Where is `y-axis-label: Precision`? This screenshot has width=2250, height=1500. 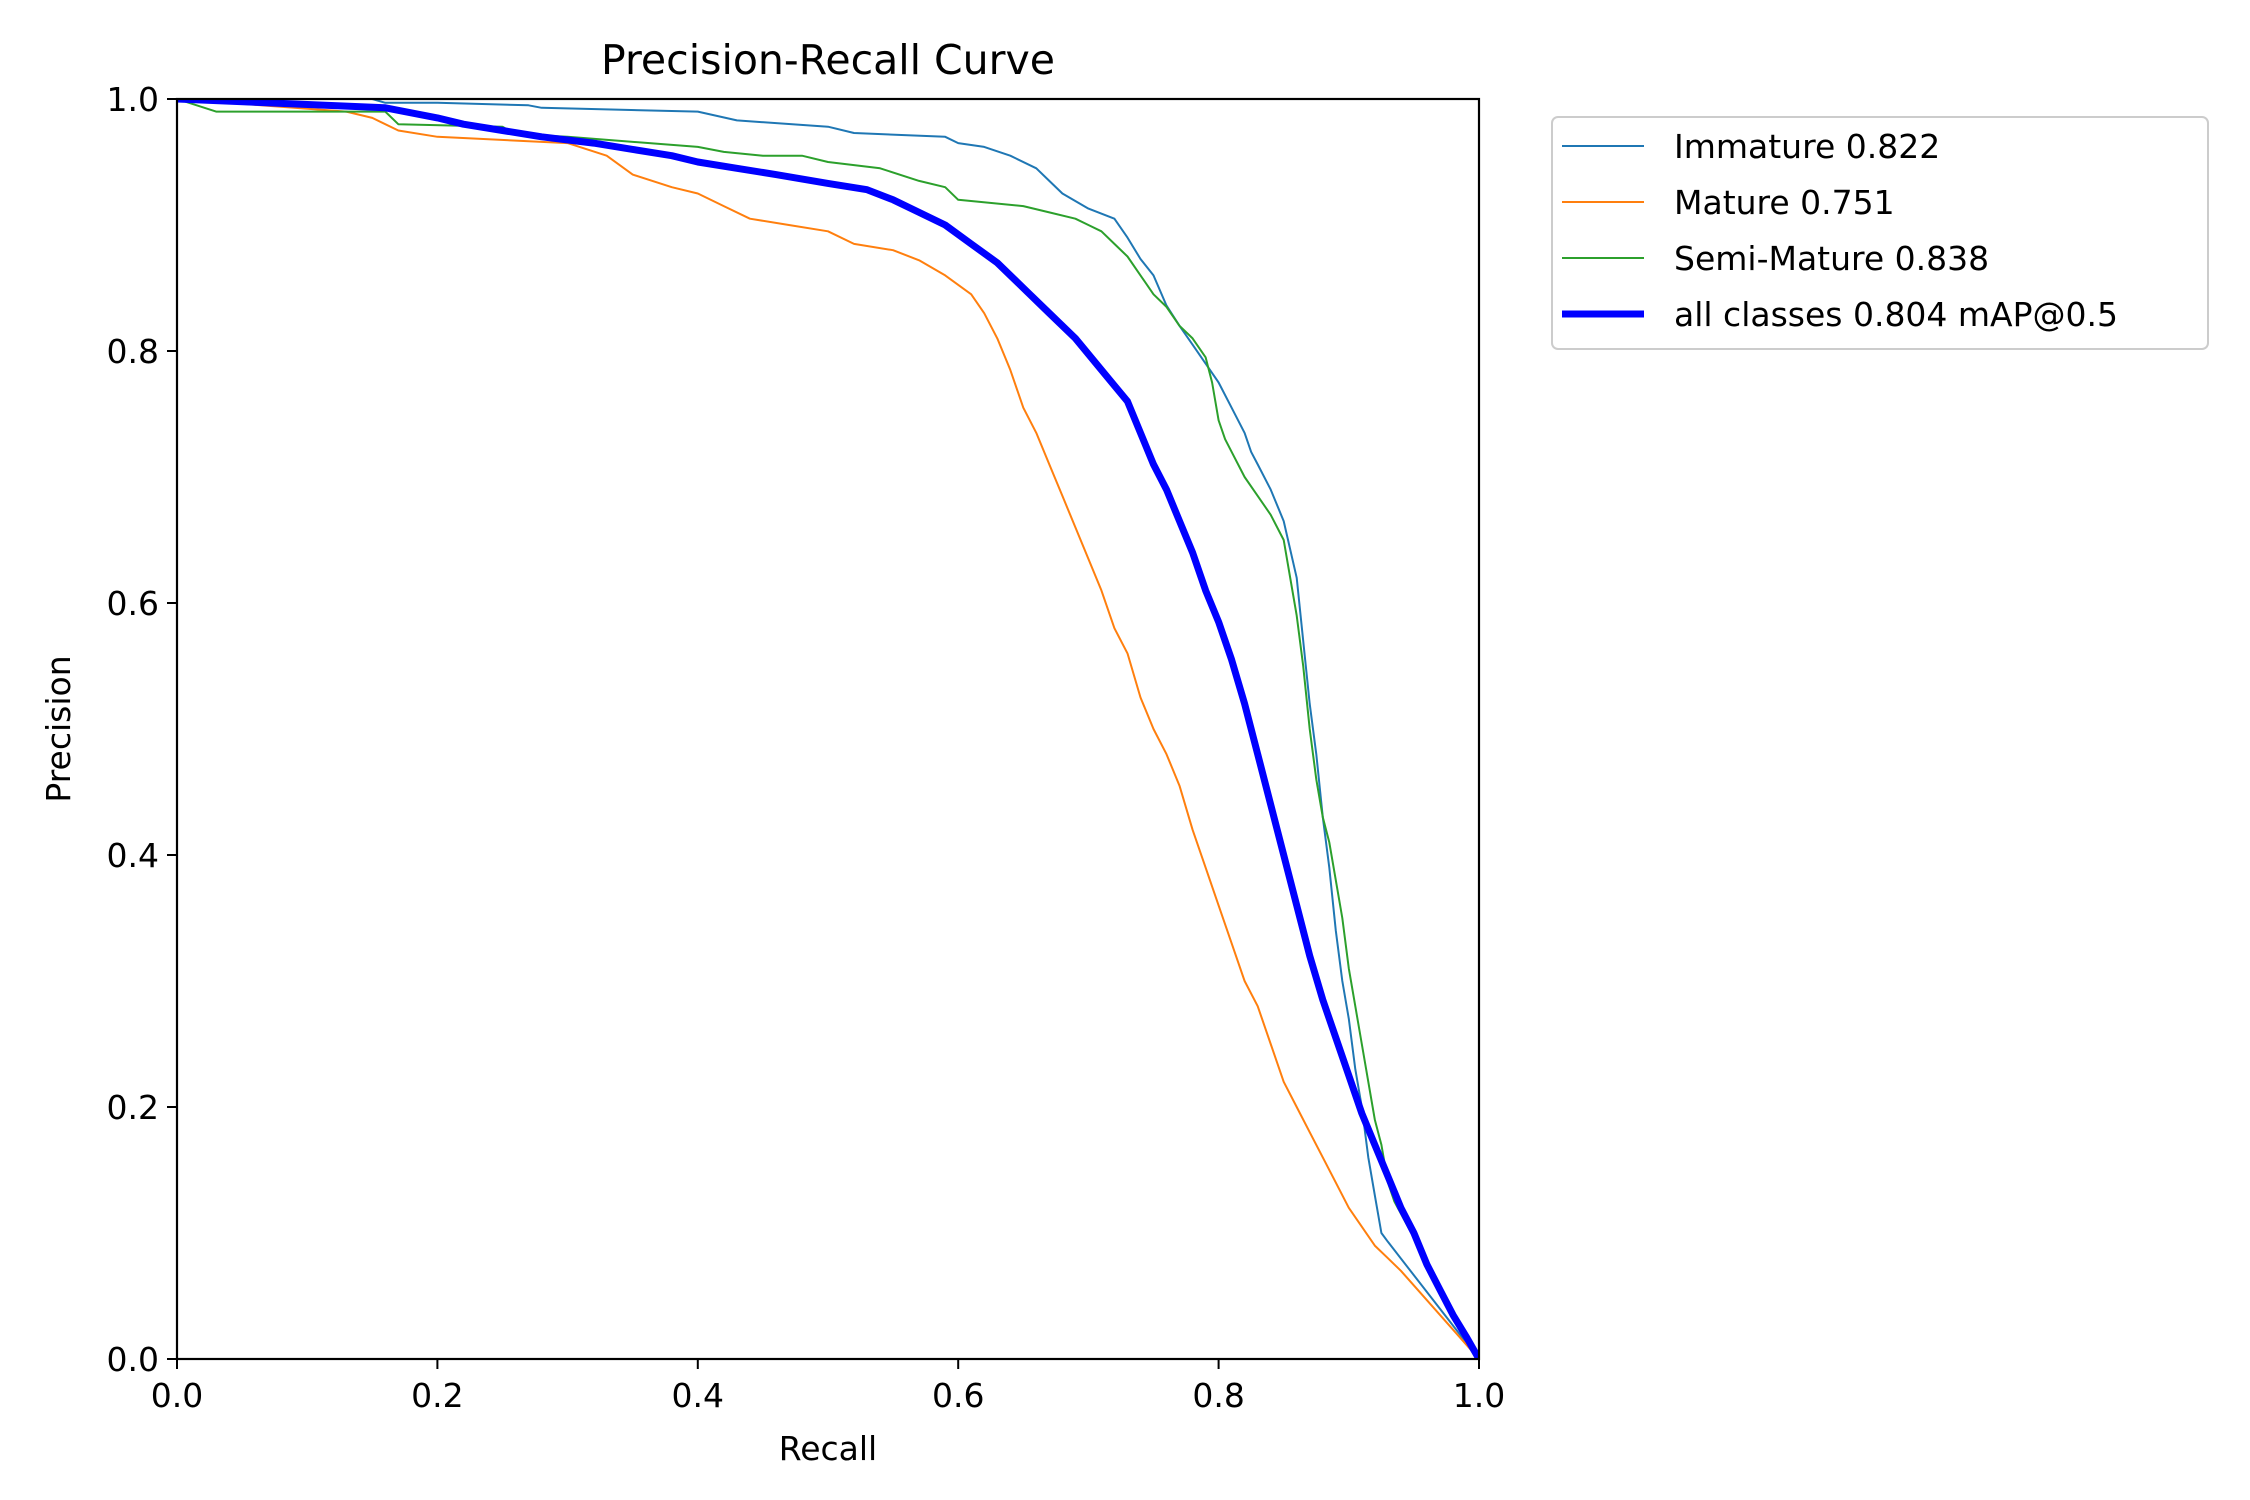
y-axis-label: Precision is located at coordinates (58, 728).